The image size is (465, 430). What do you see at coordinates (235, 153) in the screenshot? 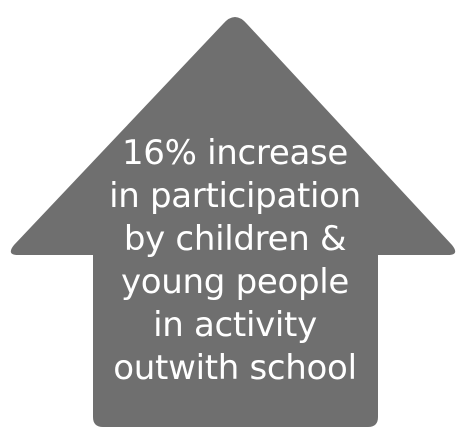
I see `message-line-1: 16% increase` at bounding box center [235, 153].